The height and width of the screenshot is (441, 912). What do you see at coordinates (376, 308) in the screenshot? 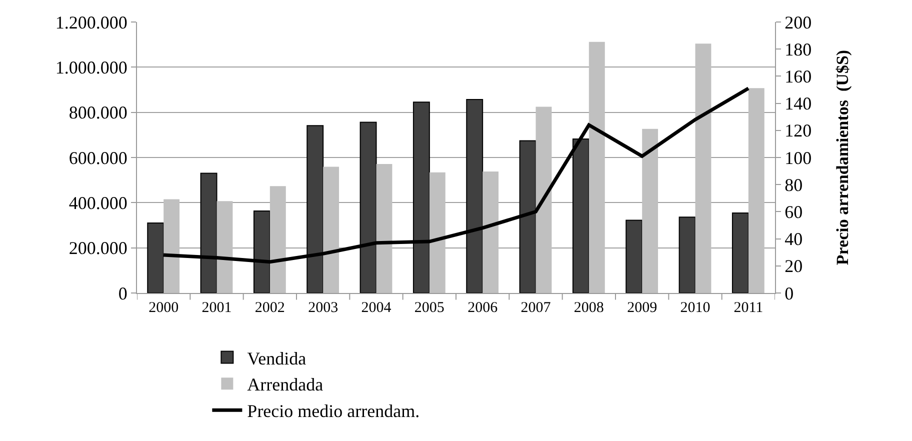
I see `x-tick-label: 2004` at bounding box center [376, 308].